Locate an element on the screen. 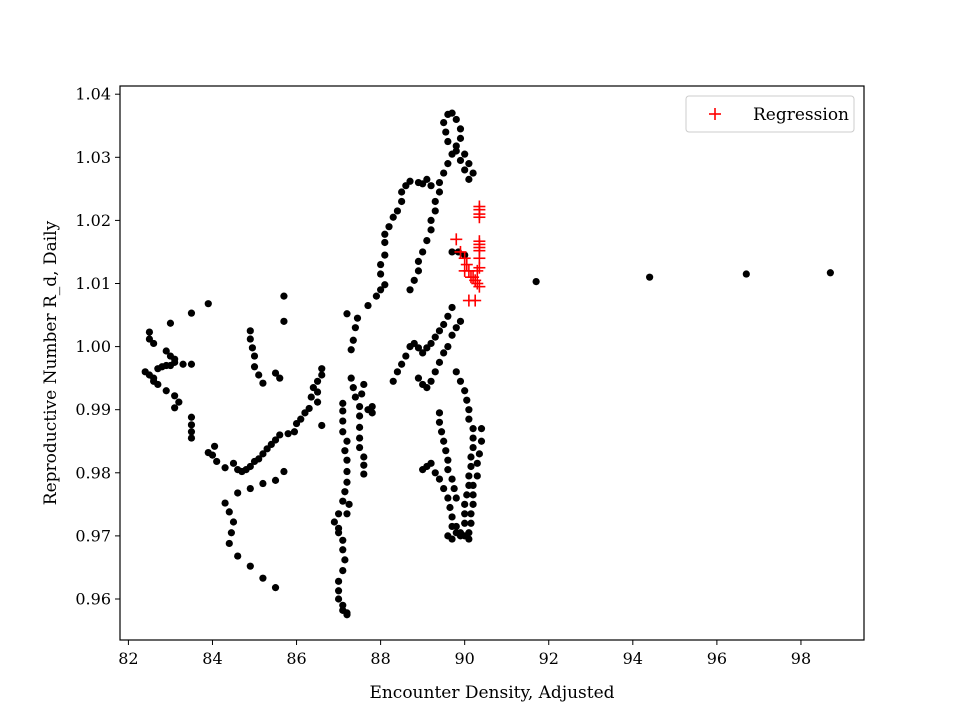  x-tick-label: 94 is located at coordinates (633, 658).